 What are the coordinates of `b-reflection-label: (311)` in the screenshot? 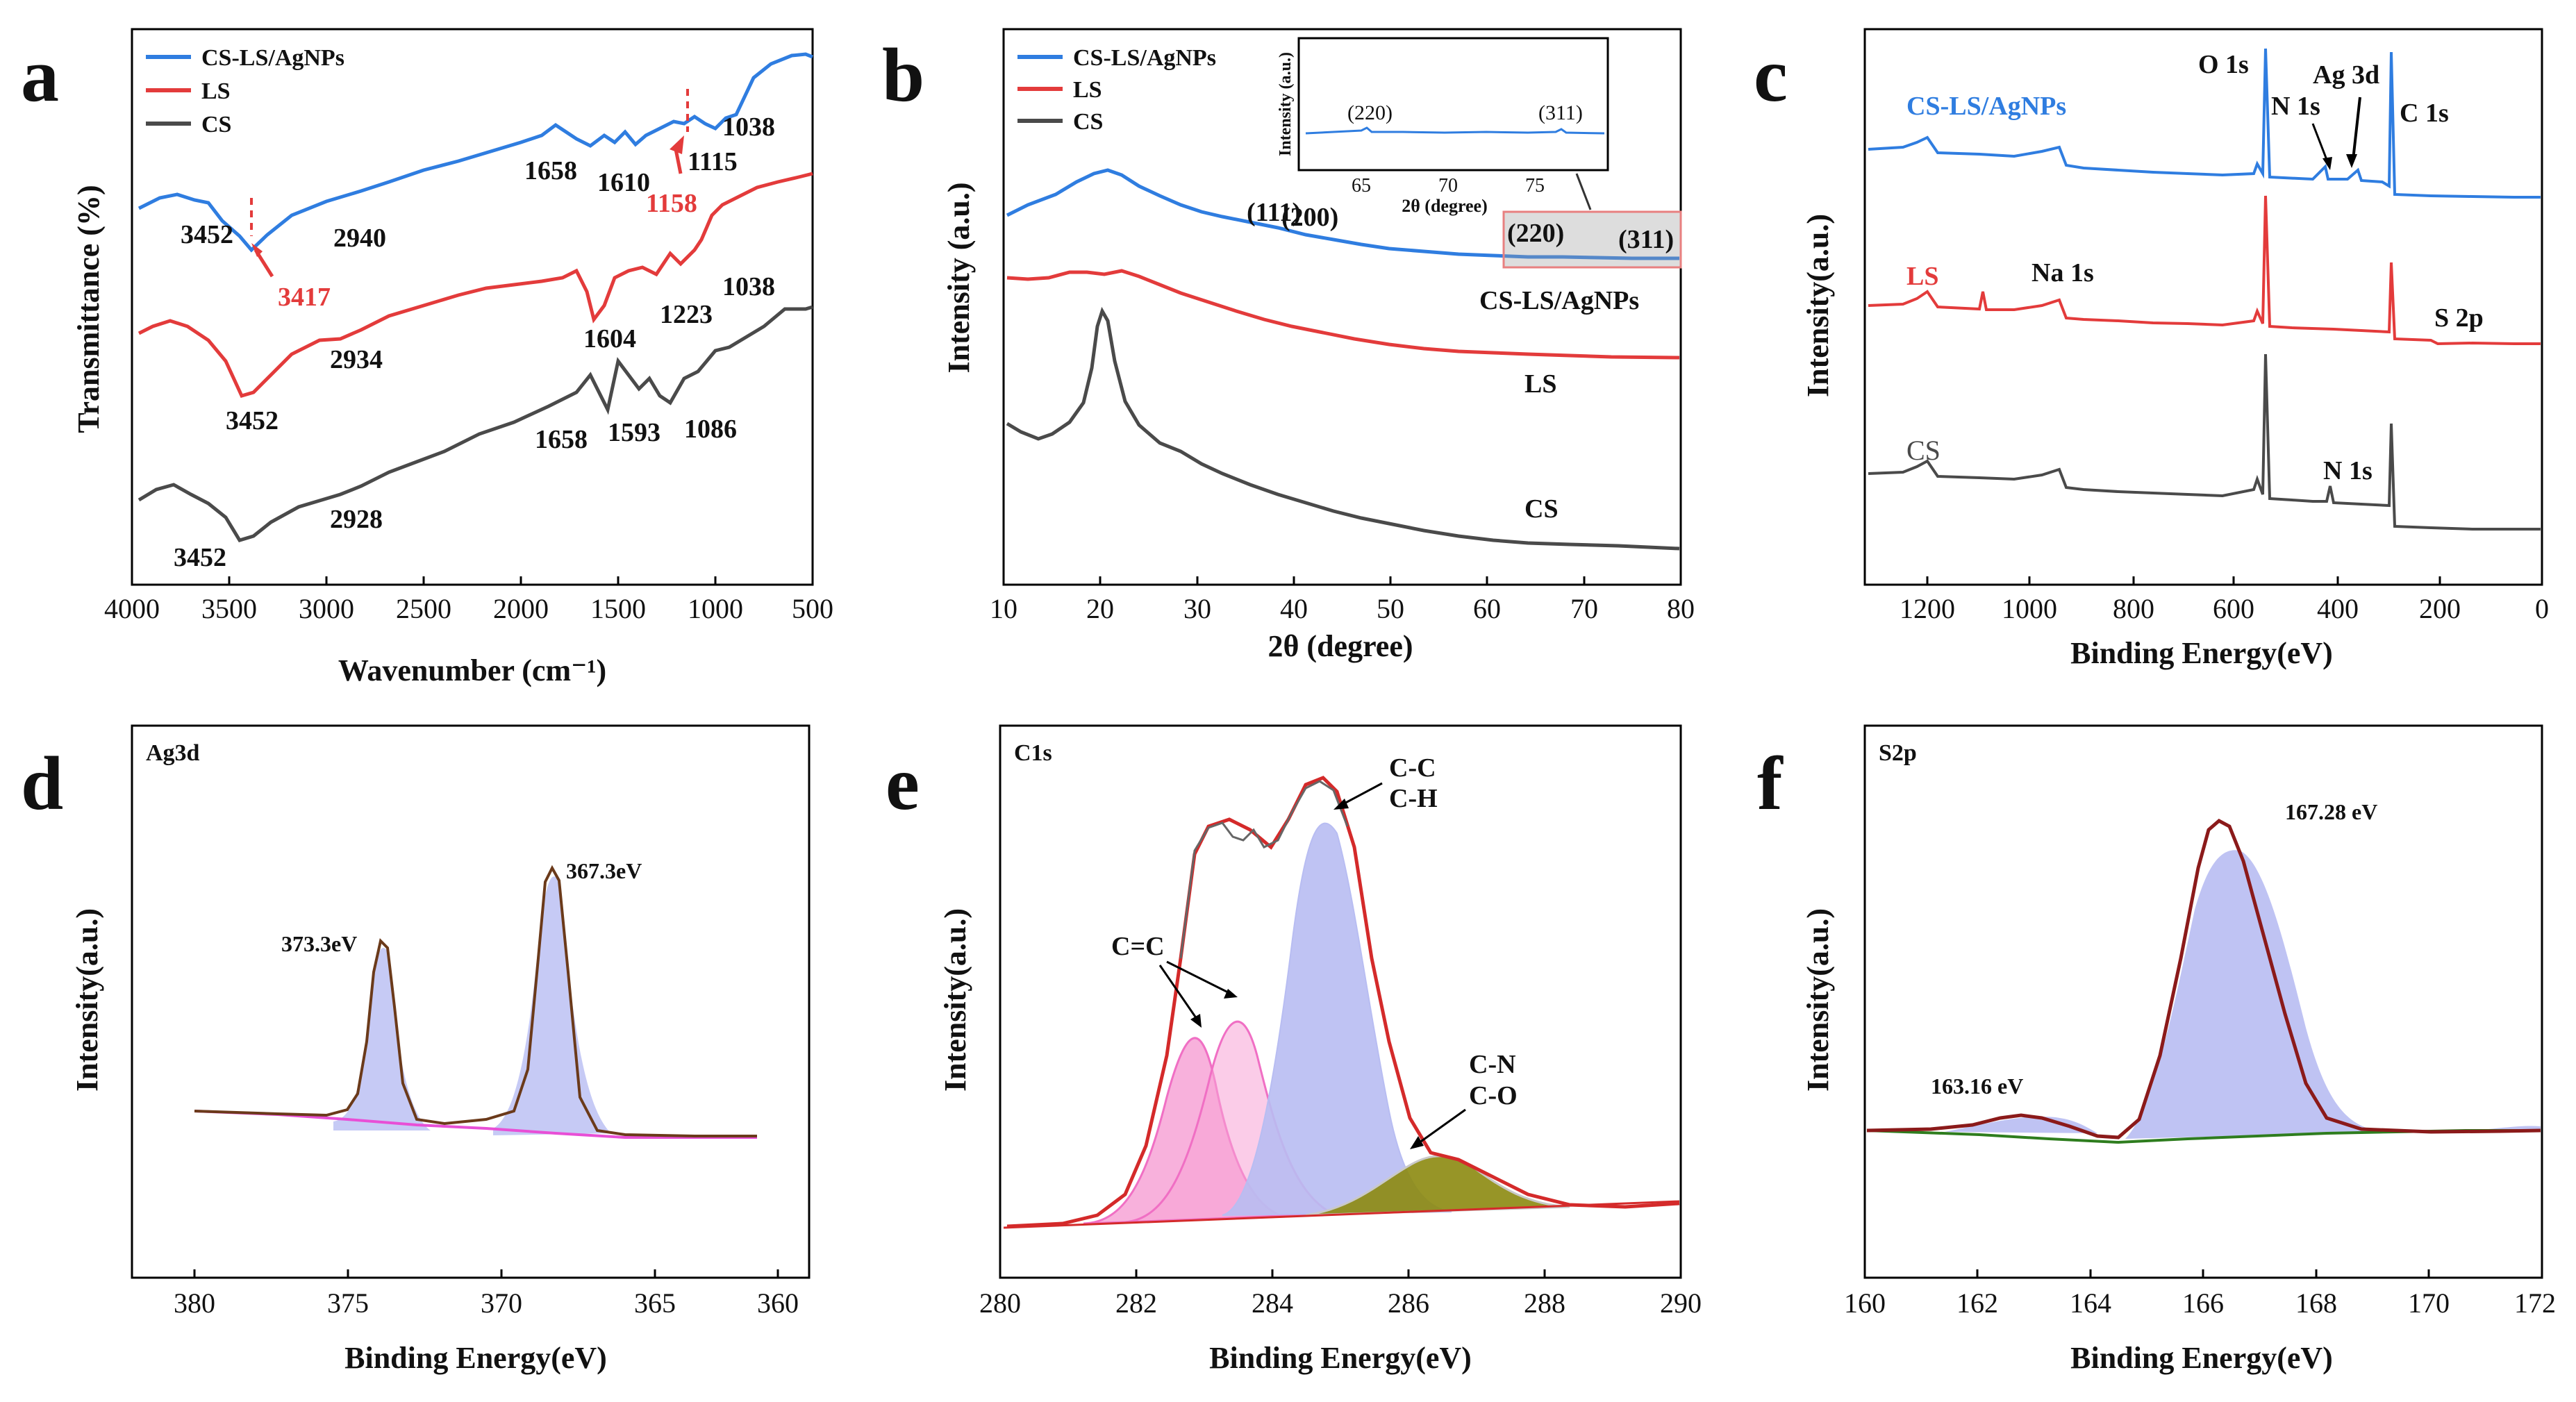 It's located at (1646, 239).